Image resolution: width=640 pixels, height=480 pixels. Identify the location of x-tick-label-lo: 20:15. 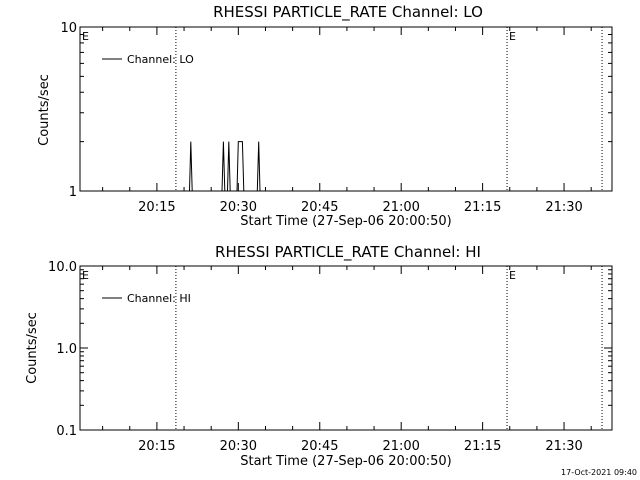
(156, 207).